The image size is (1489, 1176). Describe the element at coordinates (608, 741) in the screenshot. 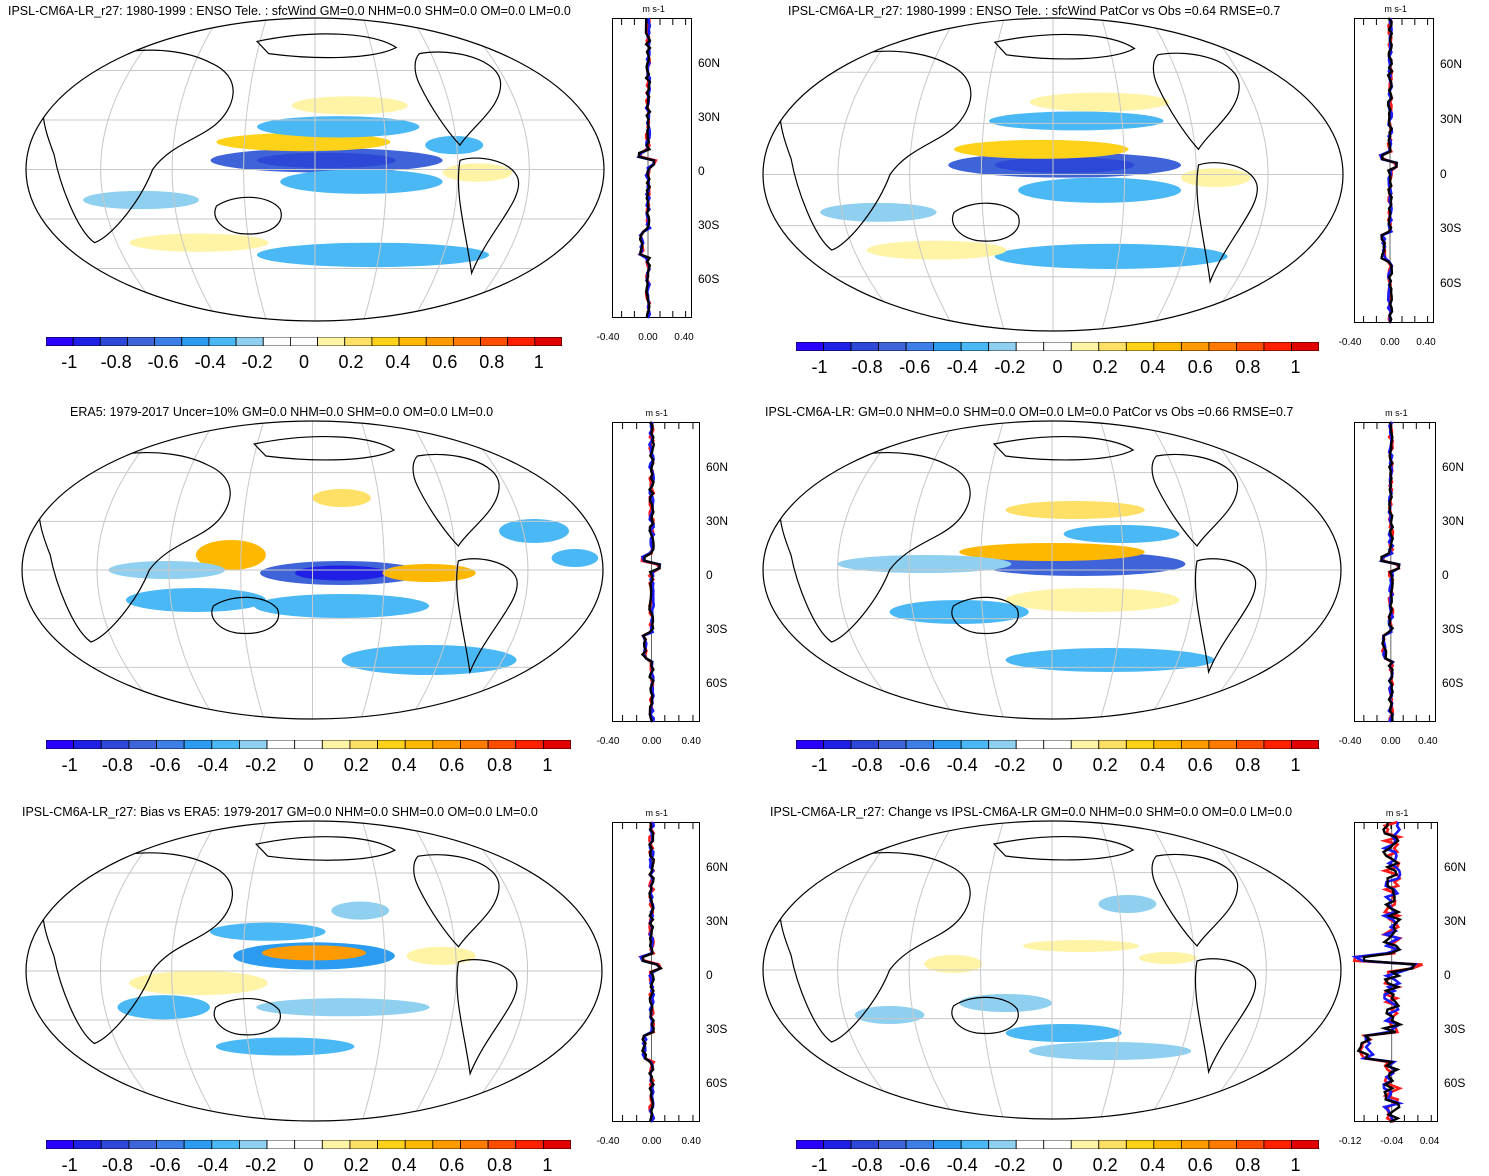

I see `profile-x-tick-label: -0.40` at that location.